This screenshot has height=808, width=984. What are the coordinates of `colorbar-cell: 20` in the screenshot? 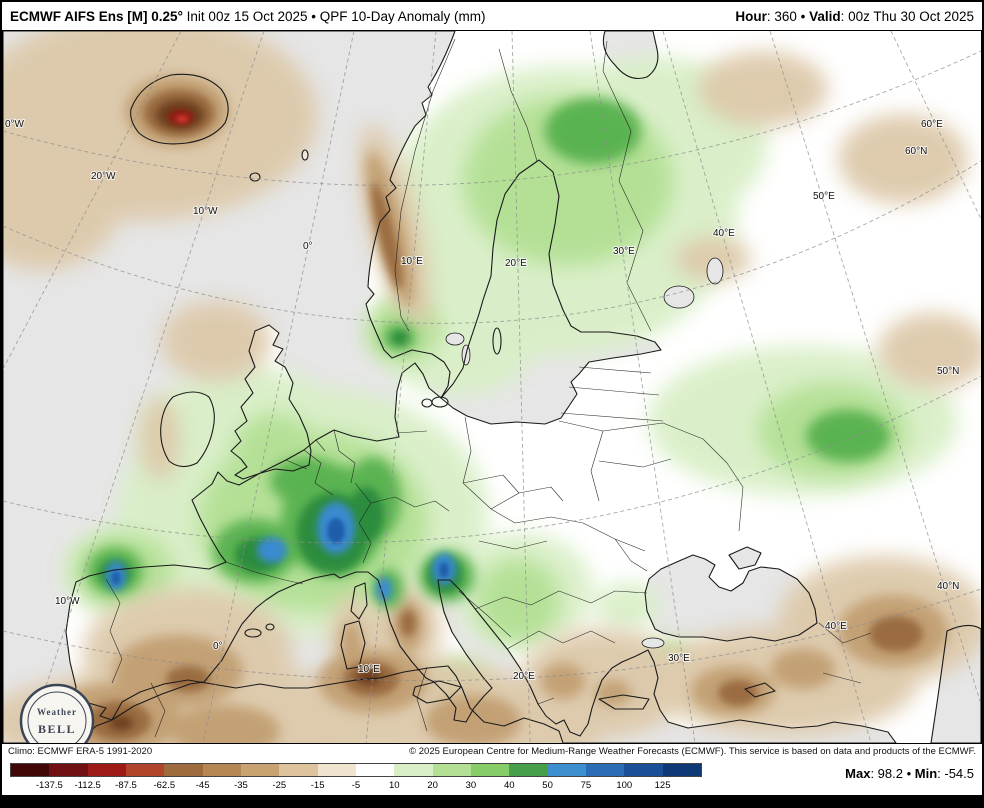 It's located at (416, 777).